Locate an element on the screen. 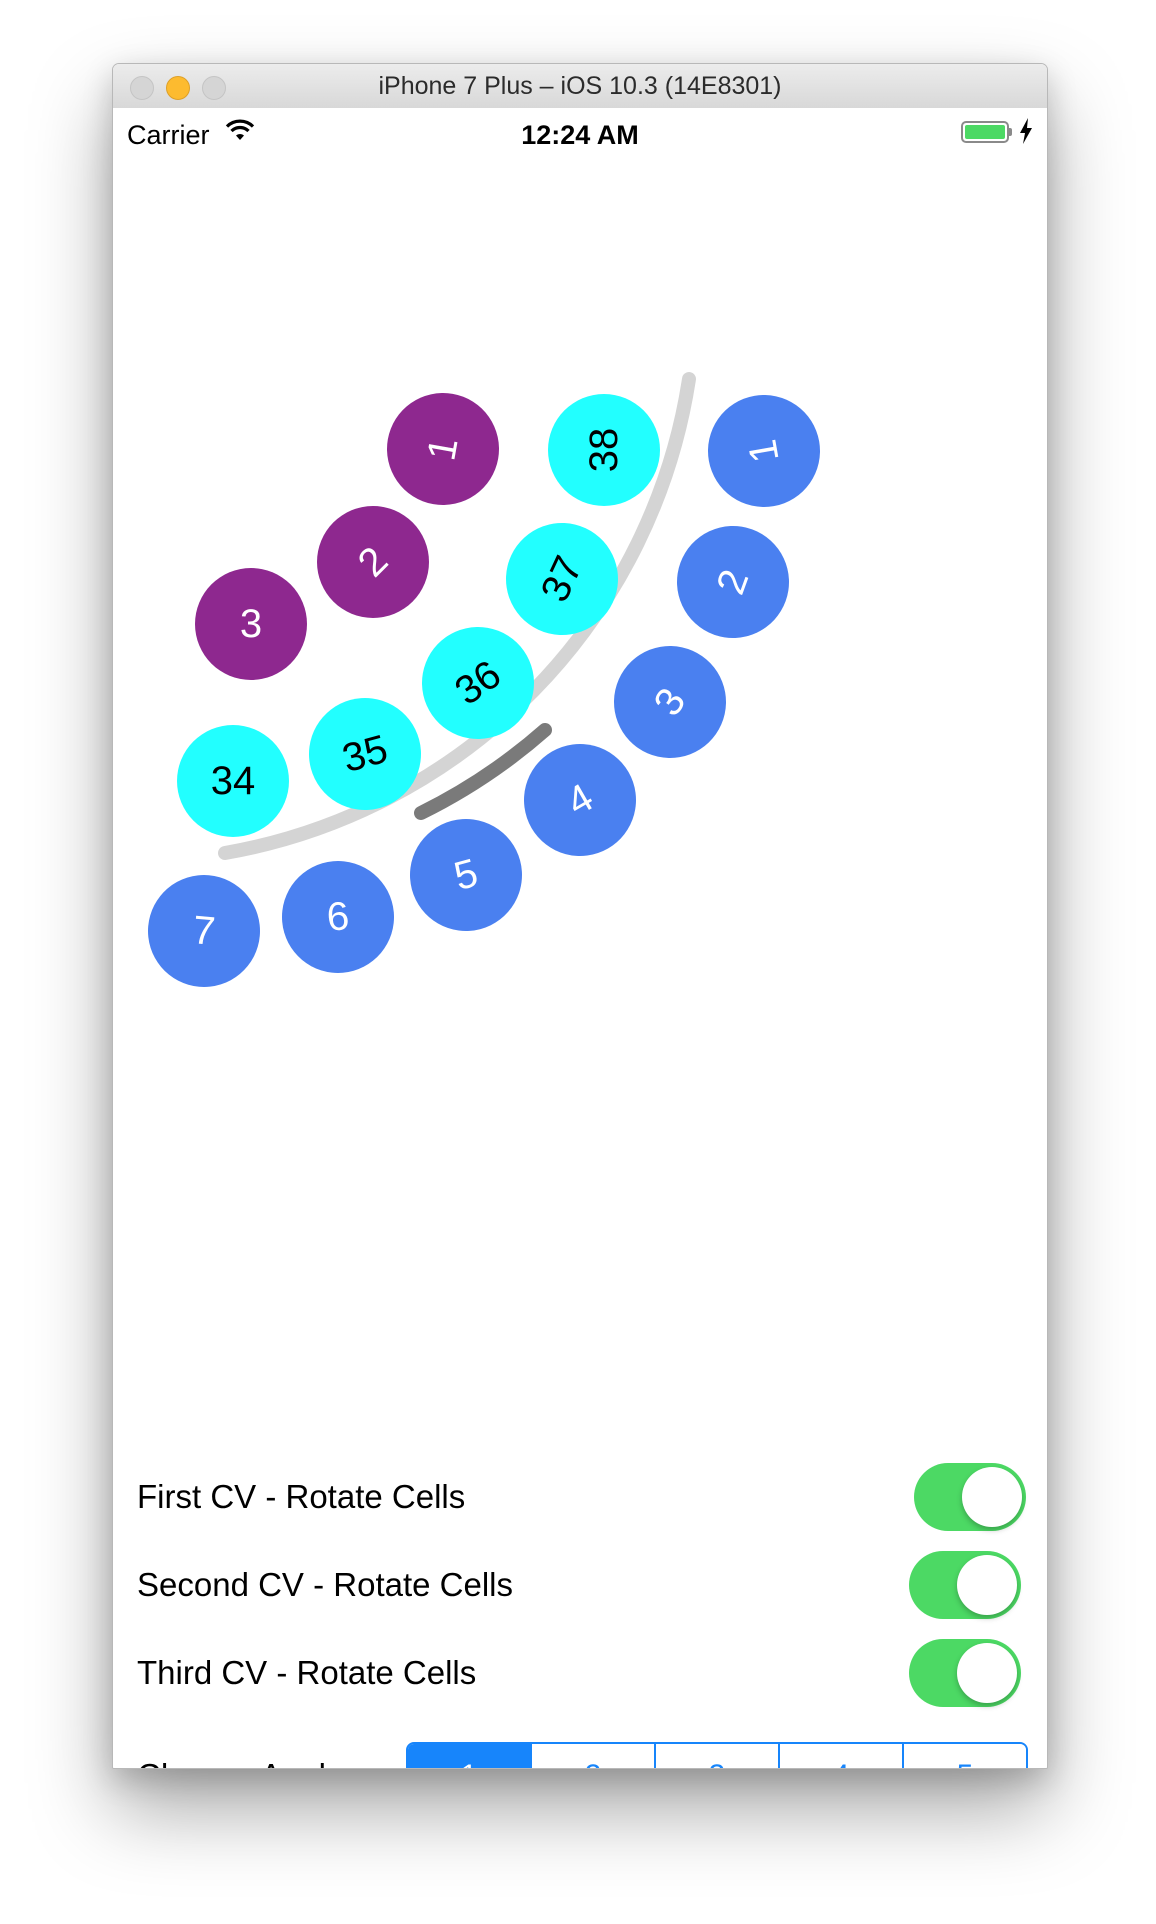 This screenshot has height=1924, width=1156. window-title: iPhone 7 Plus – iOS 10.3 (14E8301) is located at coordinates (580, 86).